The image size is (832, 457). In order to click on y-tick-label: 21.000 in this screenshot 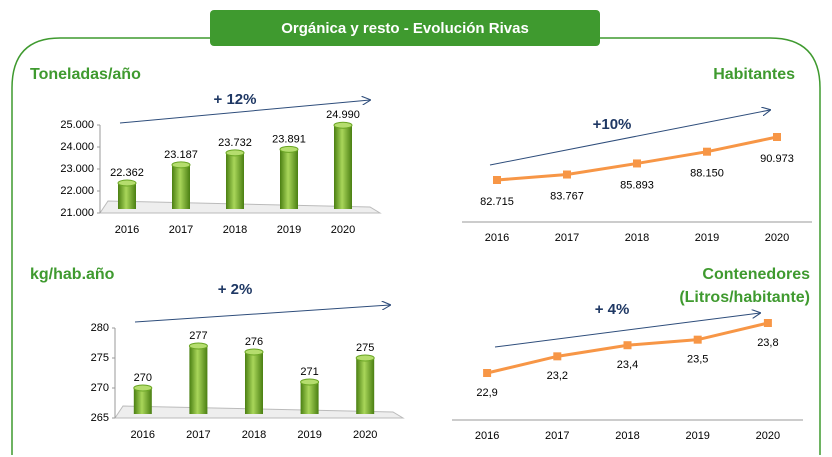, I will do `click(77, 213)`.